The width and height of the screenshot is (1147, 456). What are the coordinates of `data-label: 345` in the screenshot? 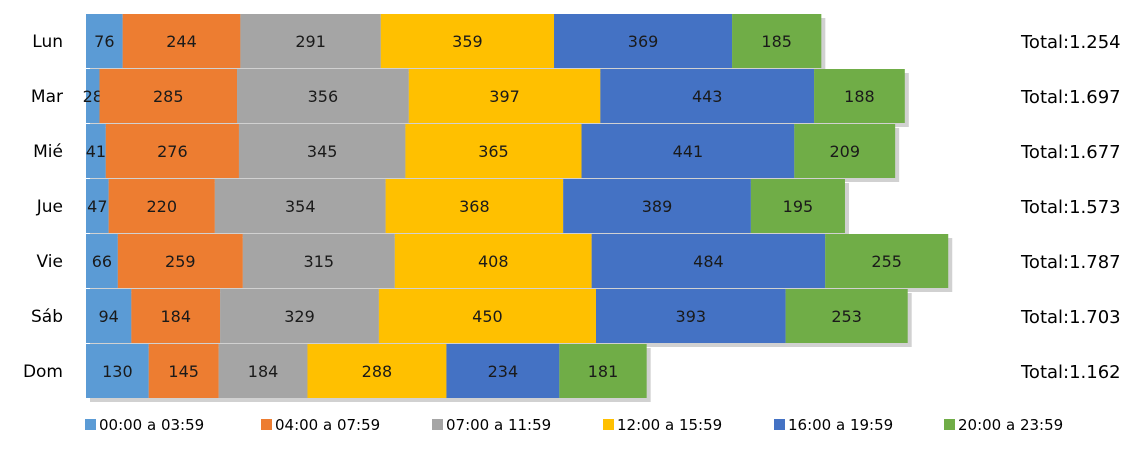 It's located at (322, 151).